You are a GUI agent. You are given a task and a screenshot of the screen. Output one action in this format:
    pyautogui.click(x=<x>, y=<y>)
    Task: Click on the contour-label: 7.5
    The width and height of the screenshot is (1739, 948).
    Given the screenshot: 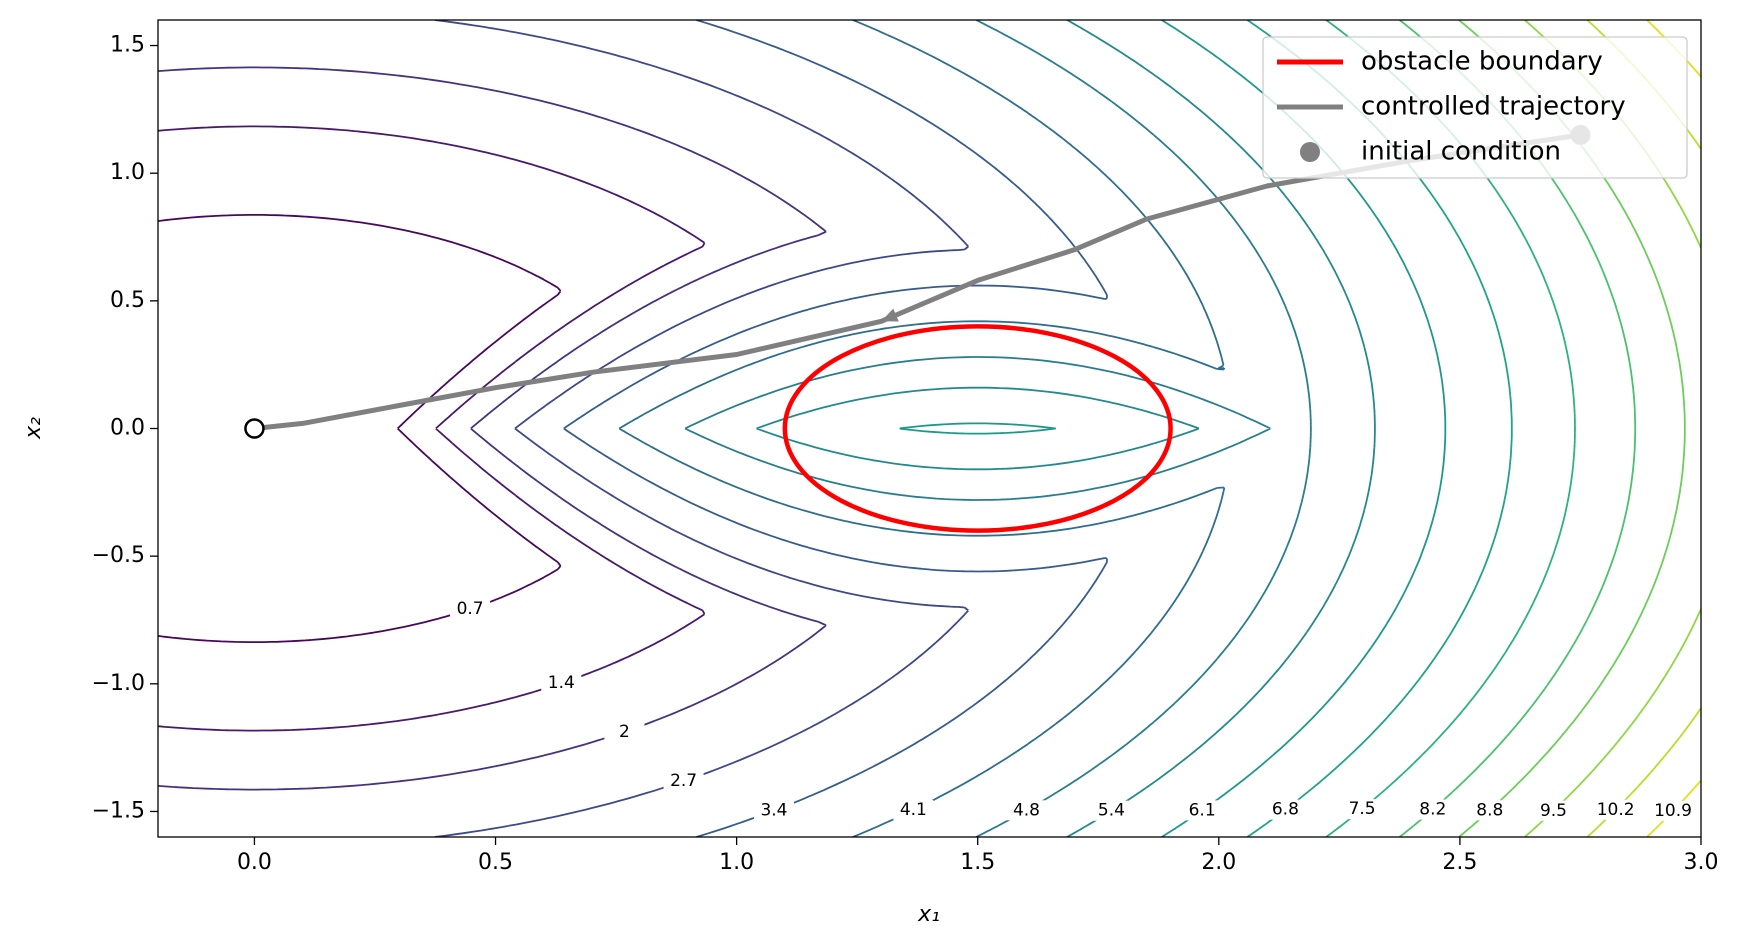 What is the action you would take?
    pyautogui.click(x=1362, y=809)
    